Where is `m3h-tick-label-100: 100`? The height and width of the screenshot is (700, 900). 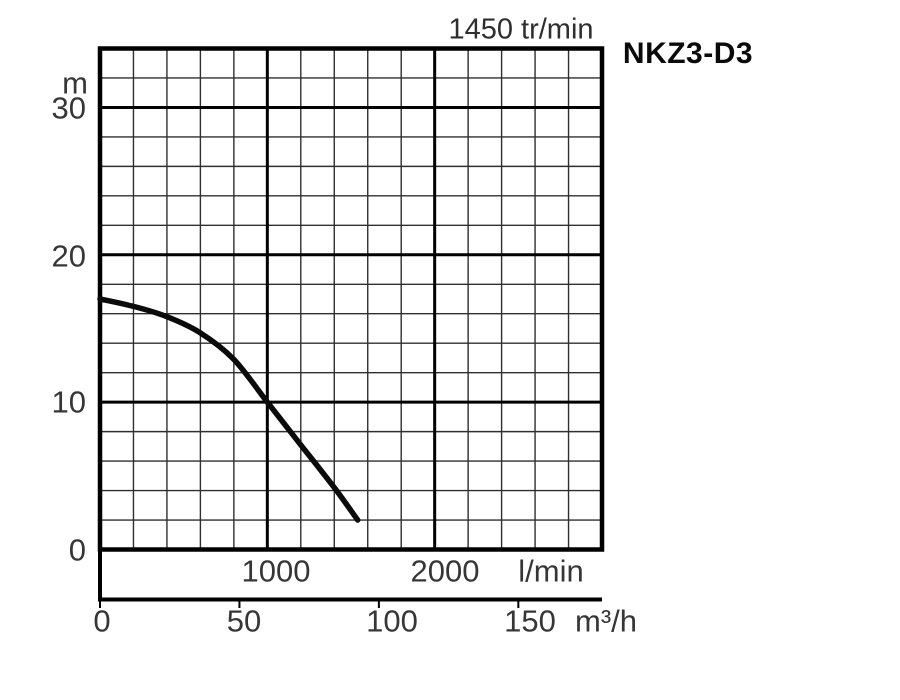
m3h-tick-label-100: 100 is located at coordinates (392, 621).